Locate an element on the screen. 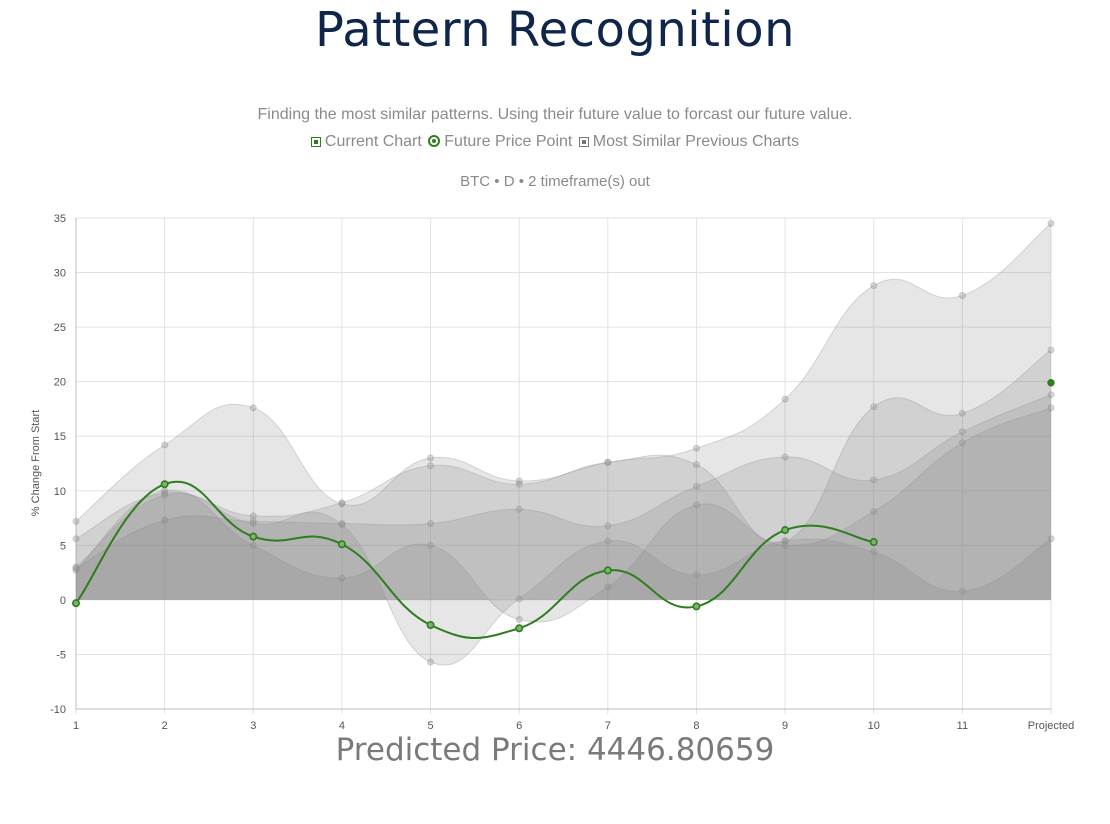  x-tick-label: 10 is located at coordinates (874, 726).